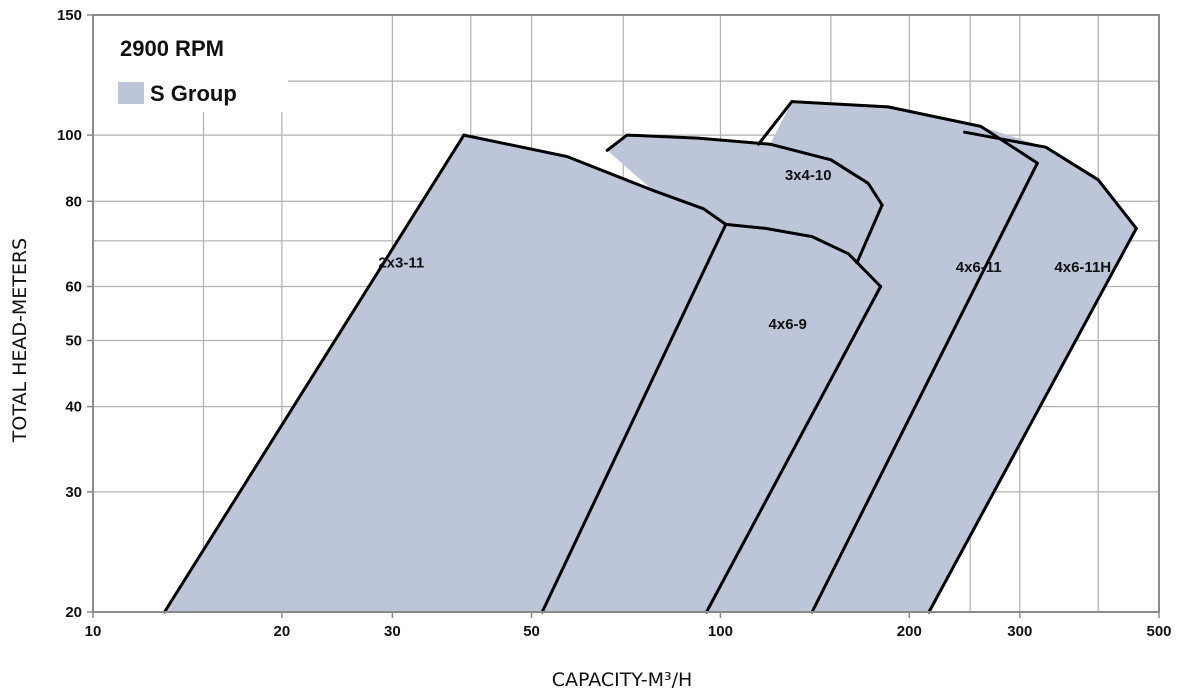 Image resolution: width=1181 pixels, height=700 pixels. Describe the element at coordinates (720, 631) in the screenshot. I see `x-tick-label: 100` at that location.